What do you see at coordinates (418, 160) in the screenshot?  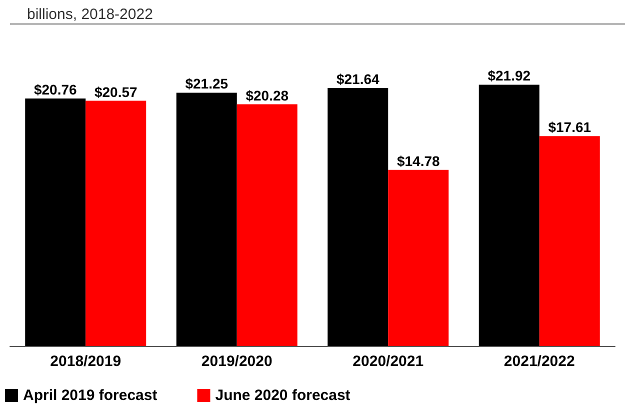 I see `data-label: $14.78` at bounding box center [418, 160].